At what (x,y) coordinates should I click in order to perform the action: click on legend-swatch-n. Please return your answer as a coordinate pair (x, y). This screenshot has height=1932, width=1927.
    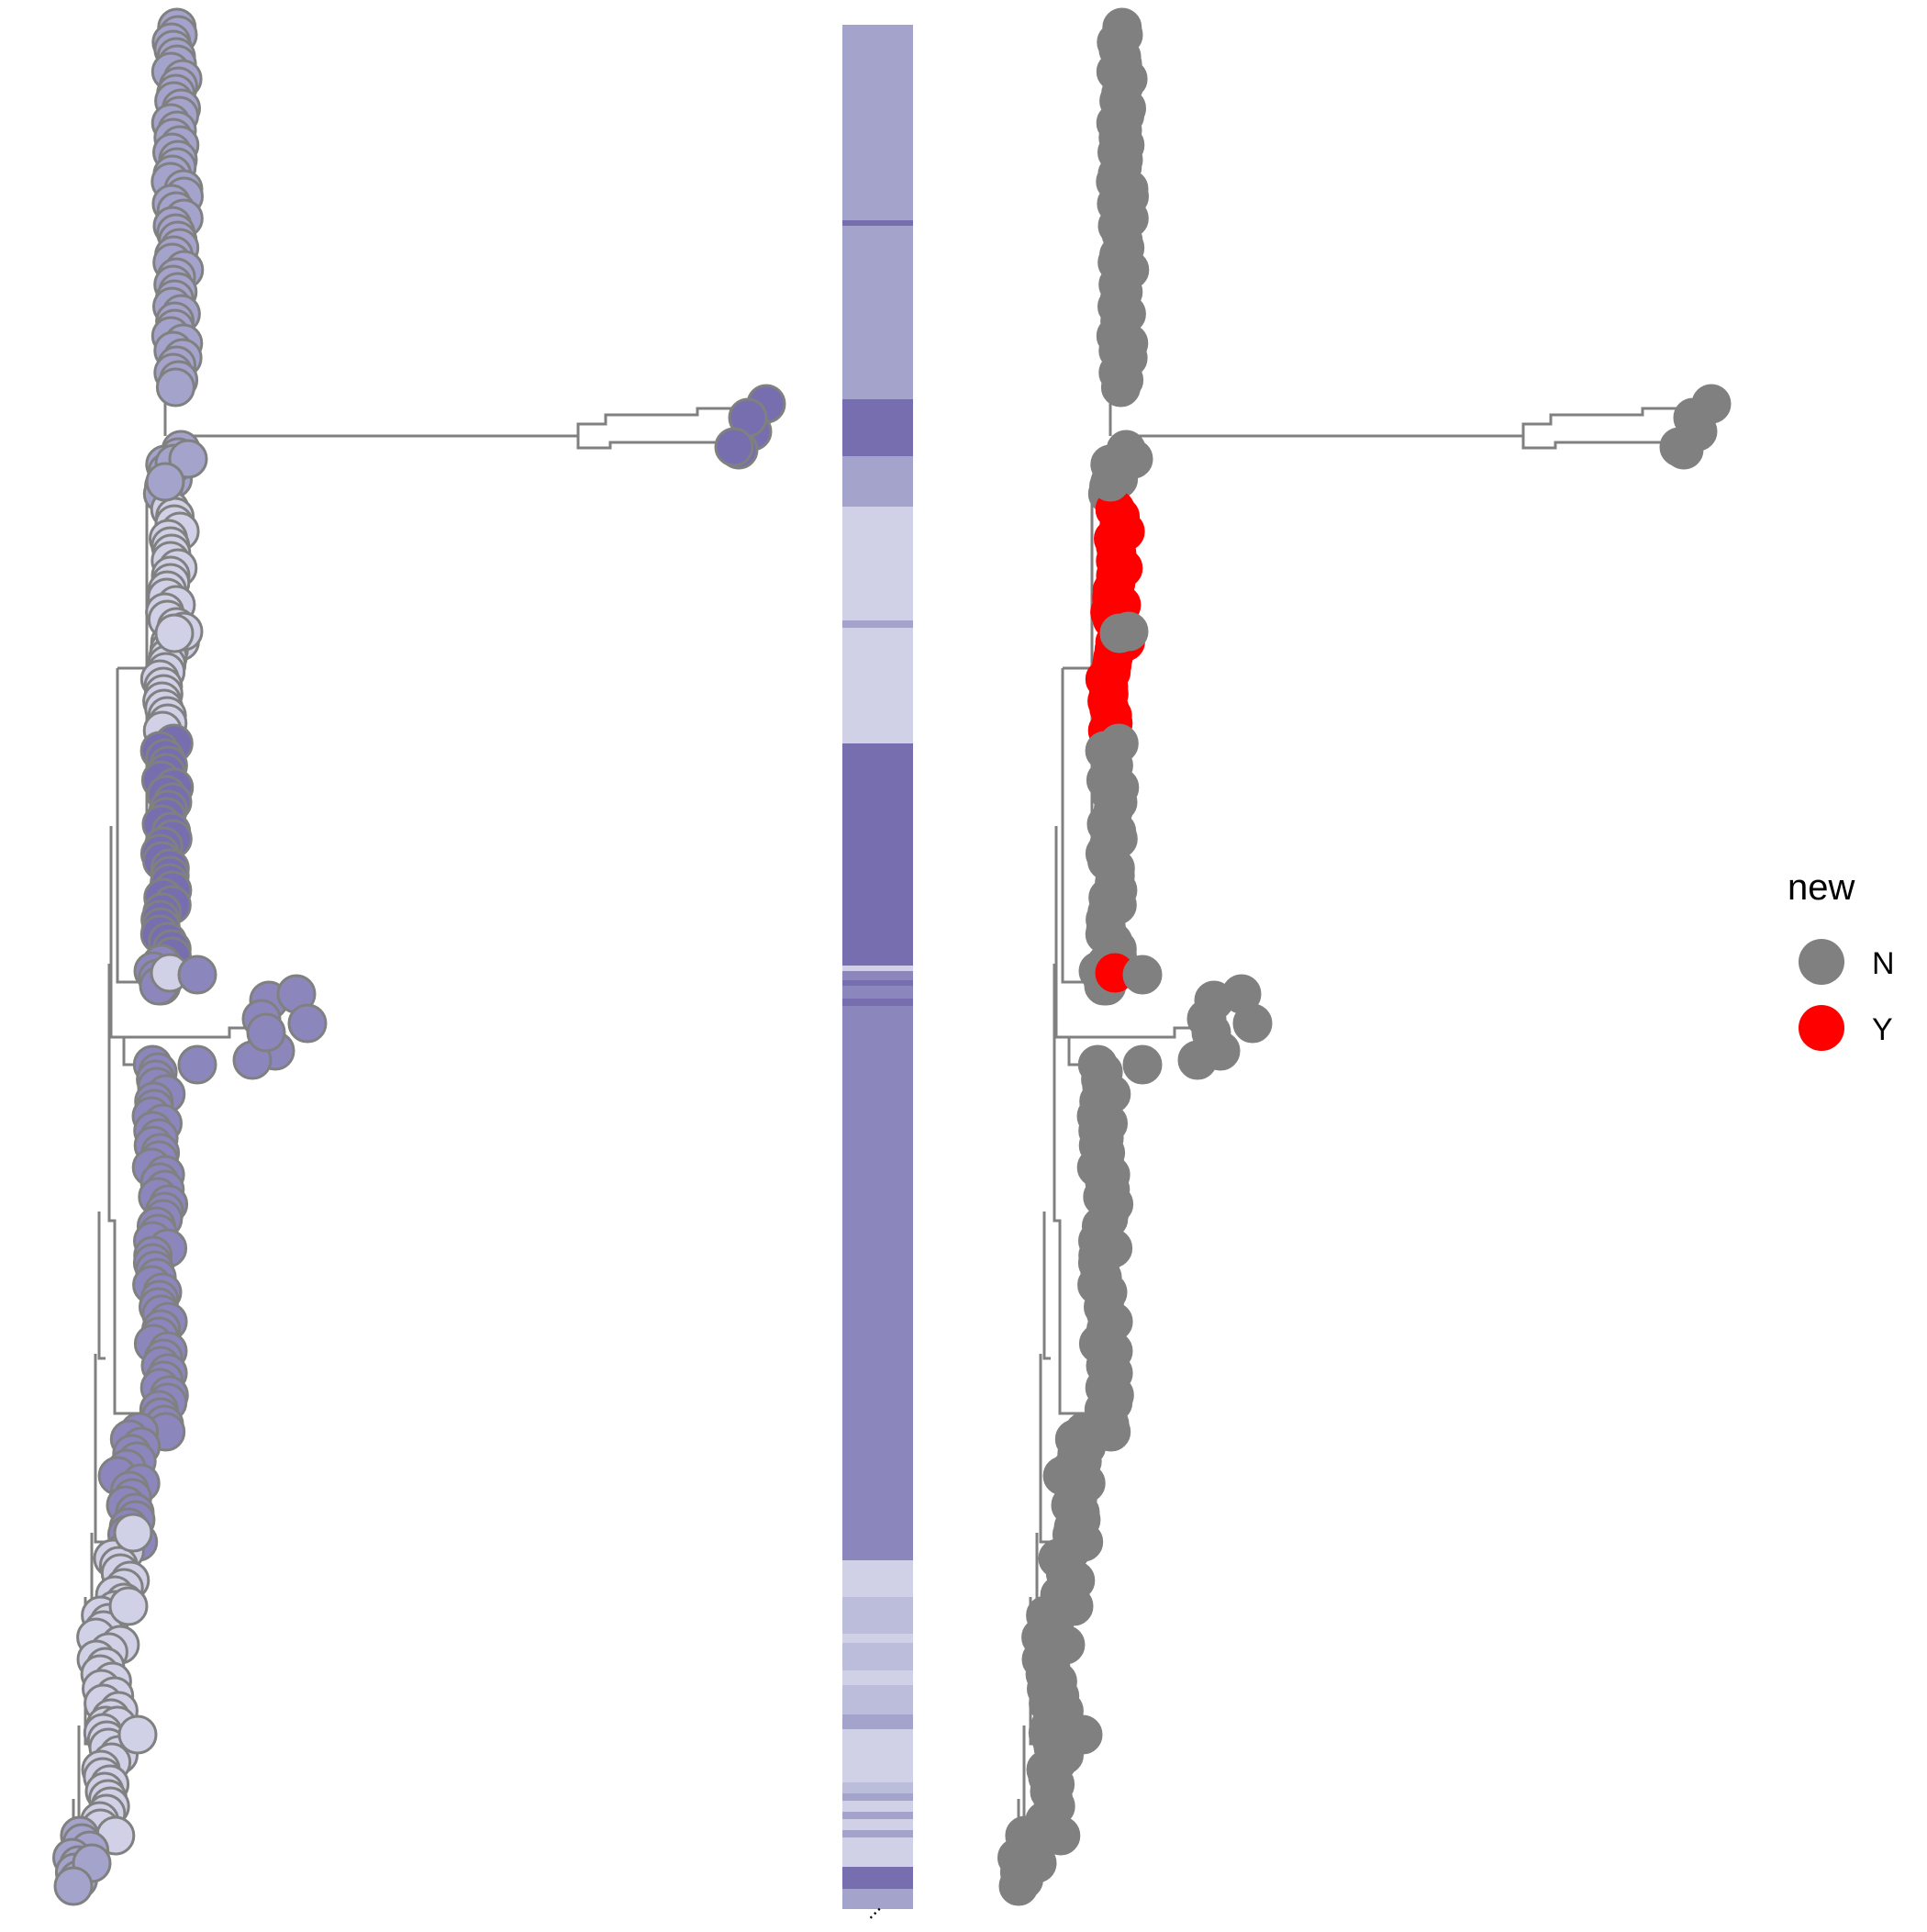
    Looking at the image, I should click on (1821, 962).